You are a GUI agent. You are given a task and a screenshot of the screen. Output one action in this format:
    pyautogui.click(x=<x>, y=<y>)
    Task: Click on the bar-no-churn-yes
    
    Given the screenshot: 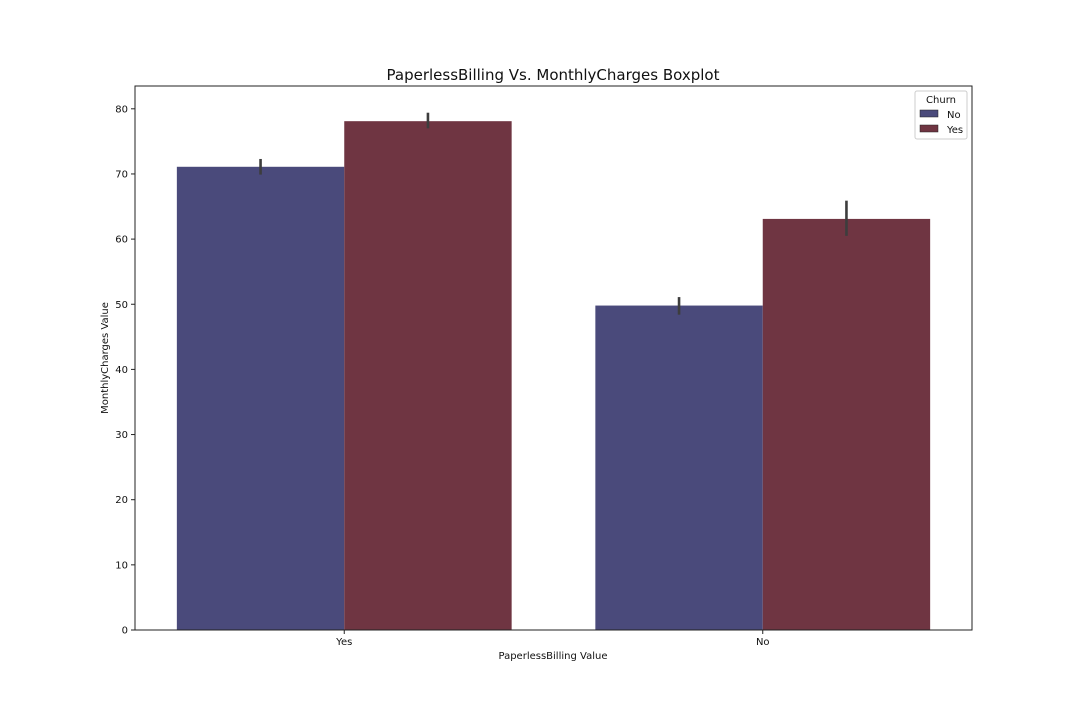 What is the action you would take?
    pyautogui.click(x=846, y=424)
    